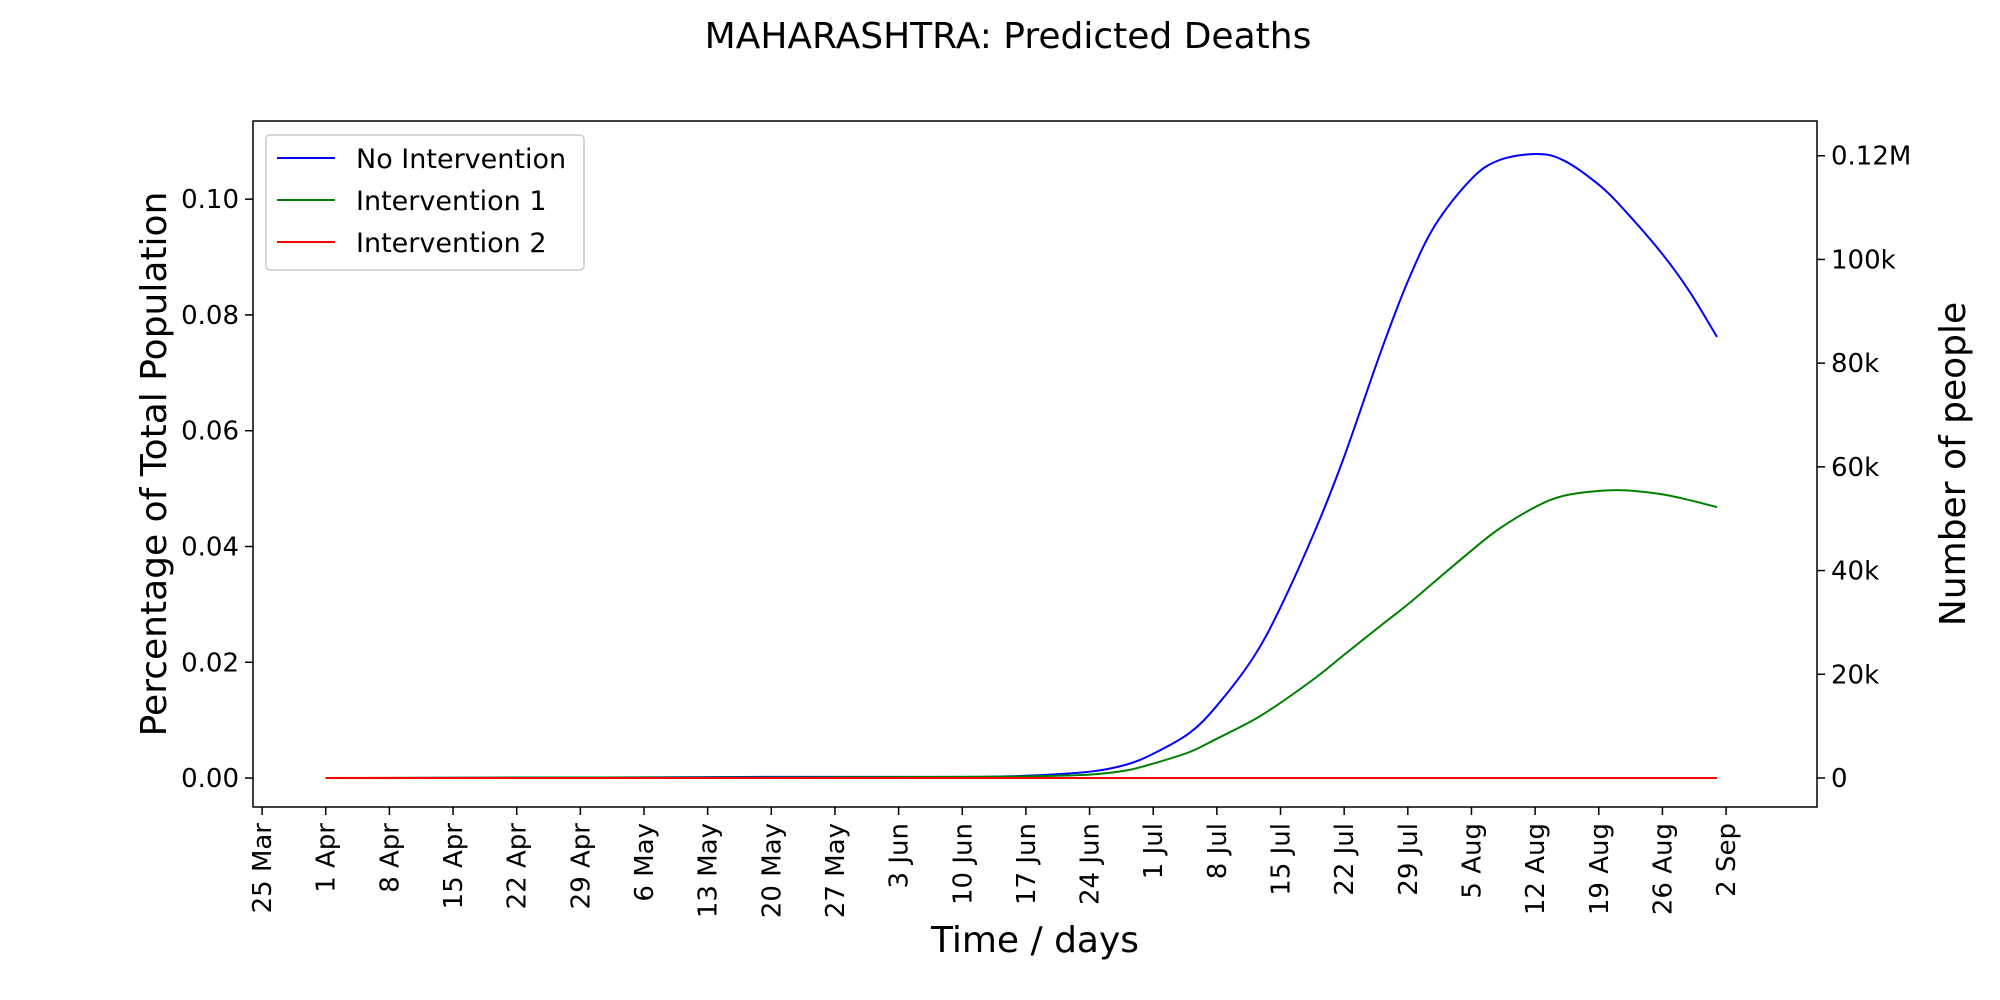  What do you see at coordinates (217, 489) in the screenshot?
I see `y-axis-left: 0.00 0.02 0.04 0.06 0.08 0.10` at bounding box center [217, 489].